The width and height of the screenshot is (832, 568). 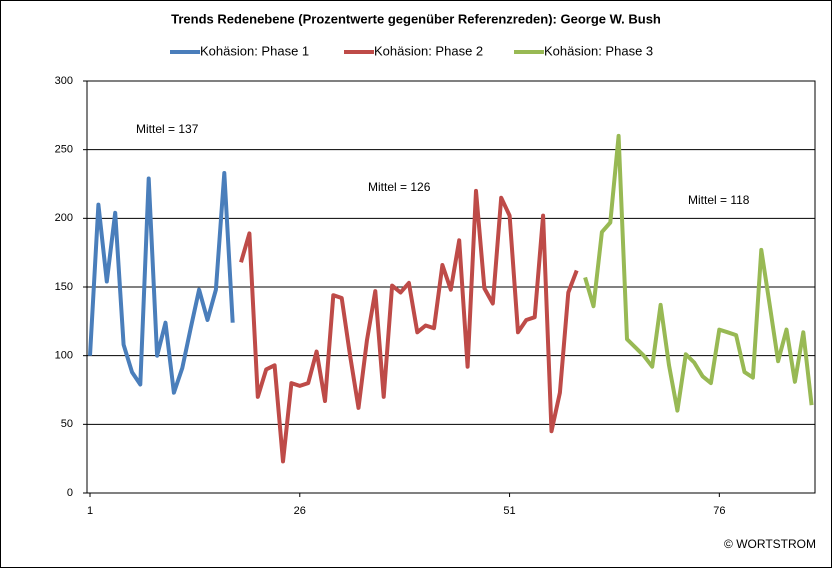 What do you see at coordinates (90, 511) in the screenshot?
I see `x-tick-label: 1` at bounding box center [90, 511].